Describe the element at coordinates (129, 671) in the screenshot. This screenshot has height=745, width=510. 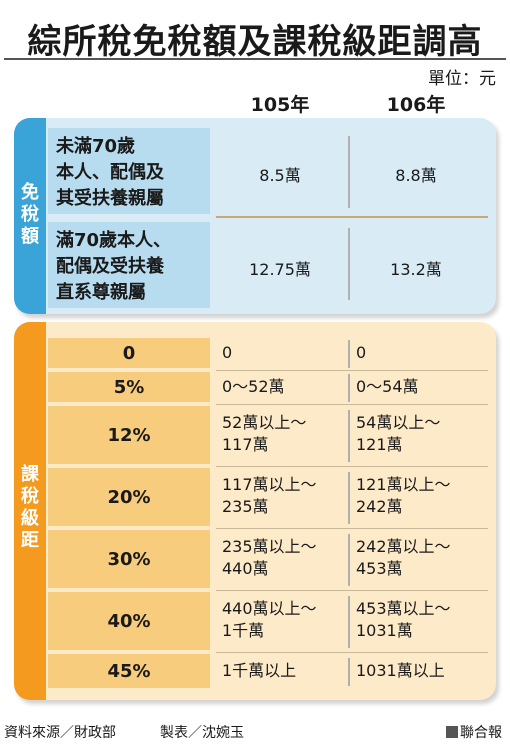
I see `bracket-rate-45: 45%` at that location.